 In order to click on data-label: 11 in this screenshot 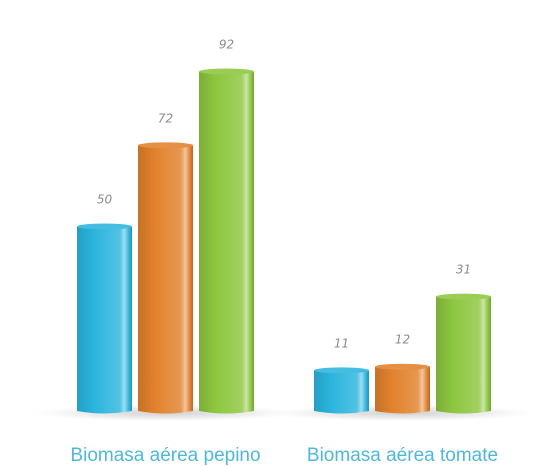, I will do `click(341, 343)`.